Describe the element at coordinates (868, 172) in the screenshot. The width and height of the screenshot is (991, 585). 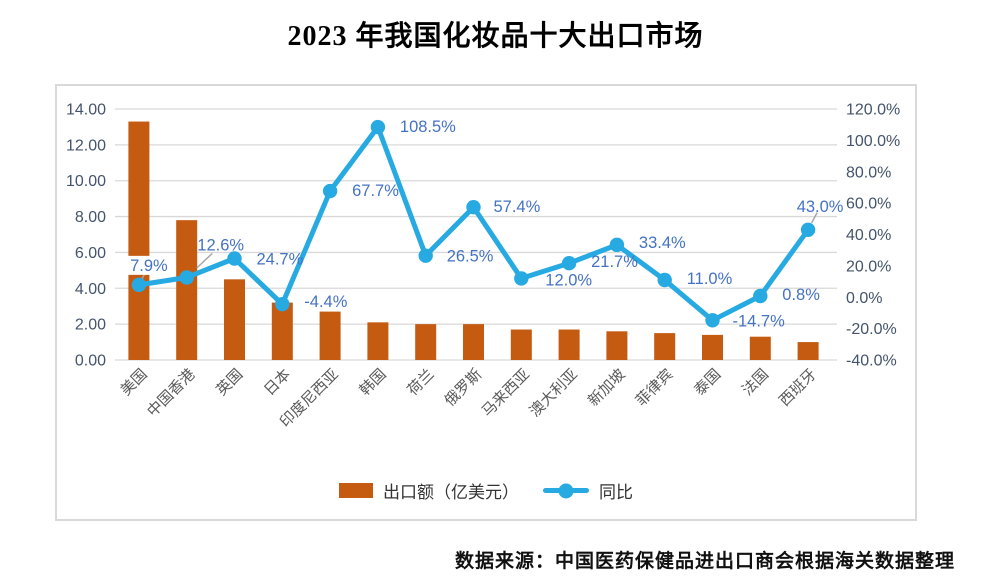
I see `right-axis-tick: 80.0%` at that location.